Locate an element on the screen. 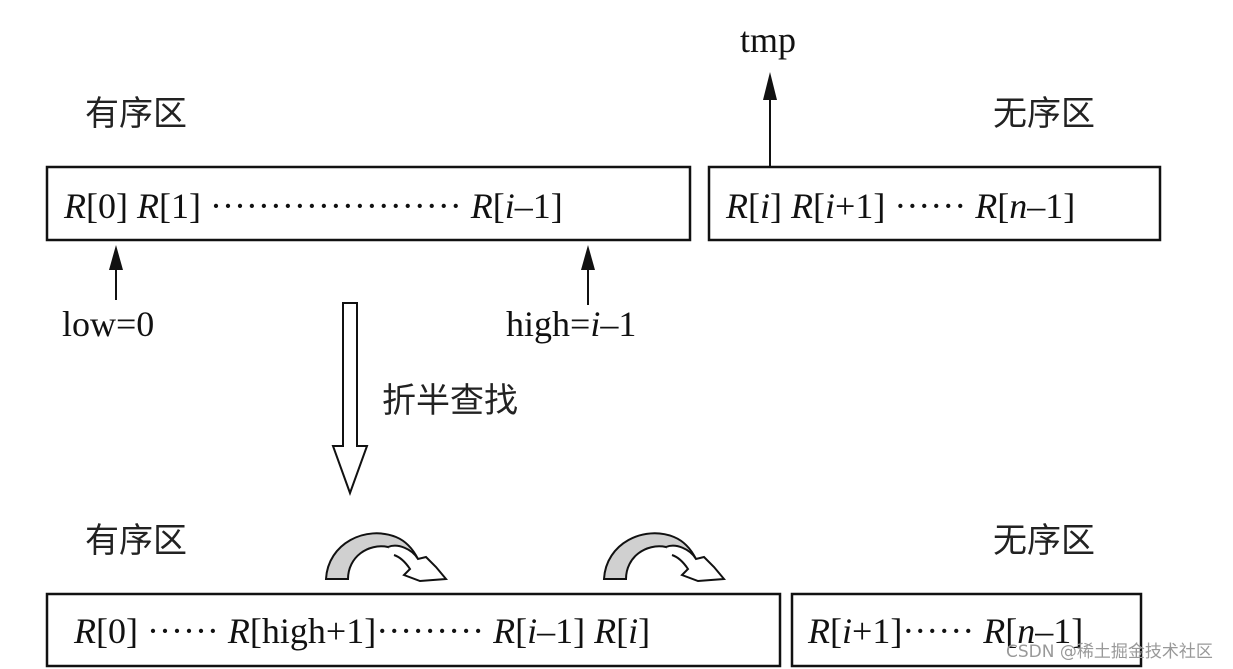 This screenshot has width=1233, height=669. sorted-array-top is located at coordinates (368, 203).